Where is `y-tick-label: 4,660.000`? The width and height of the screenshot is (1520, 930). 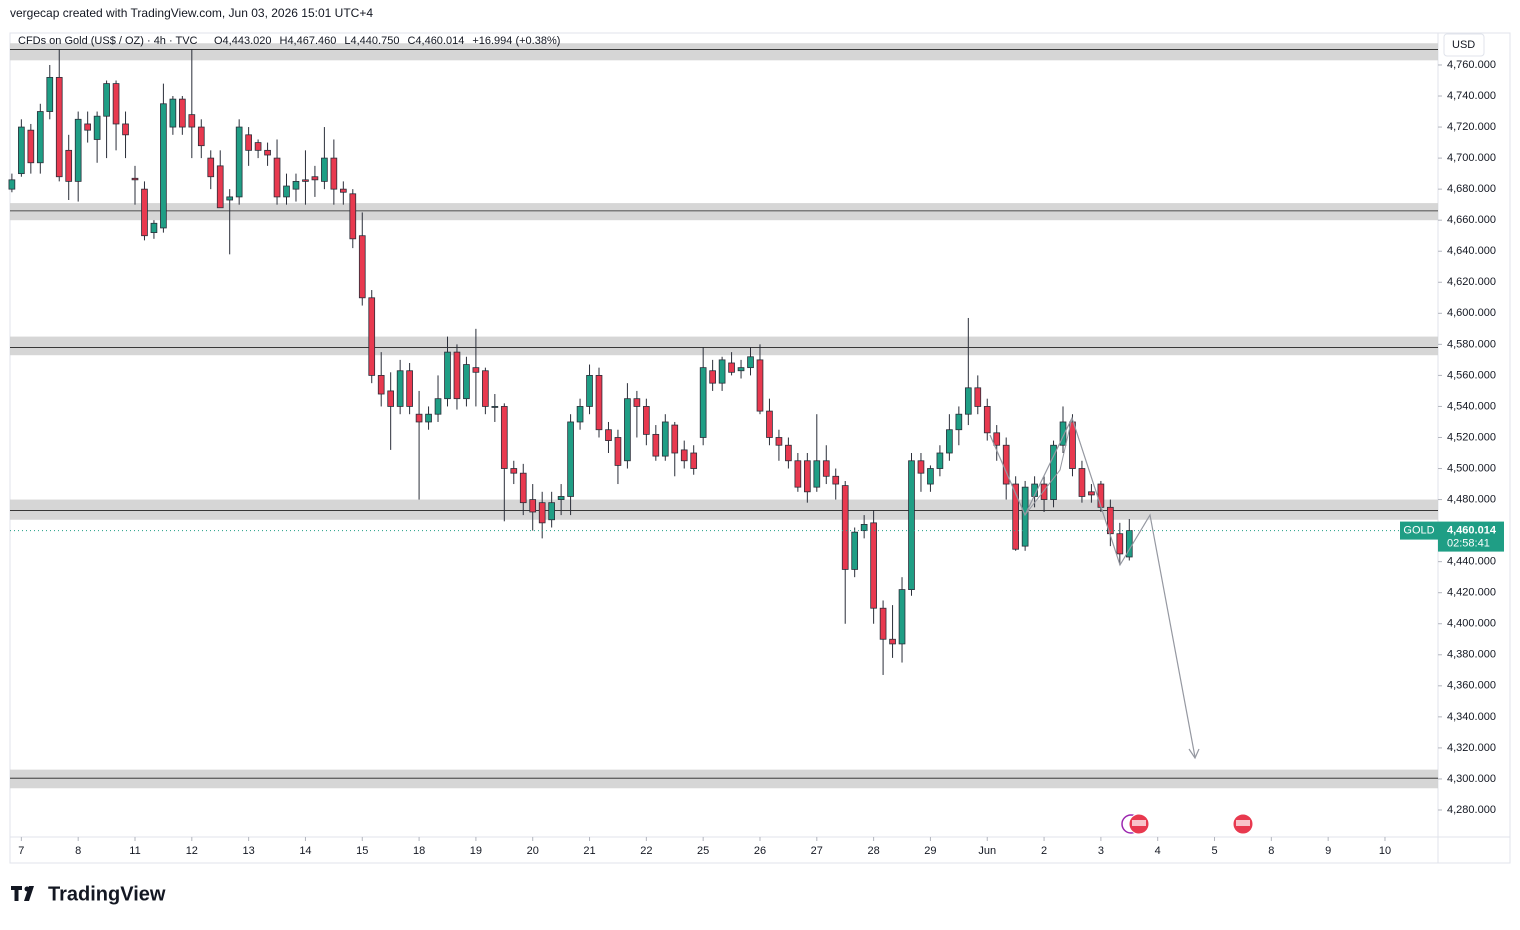
y-tick-label: 4,660.000 is located at coordinates (1471, 220).